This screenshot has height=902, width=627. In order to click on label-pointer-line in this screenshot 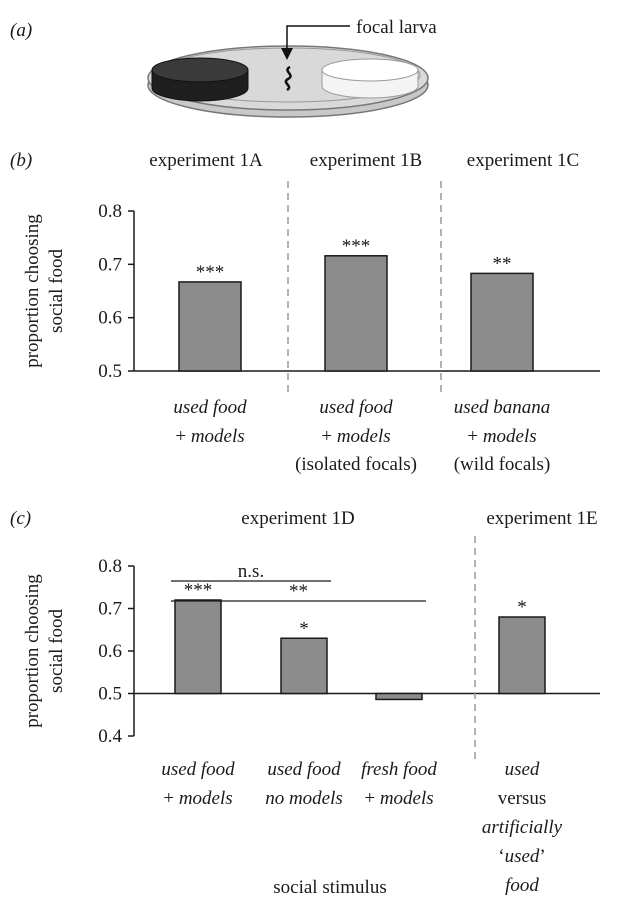, I will do `click(318, 39)`.